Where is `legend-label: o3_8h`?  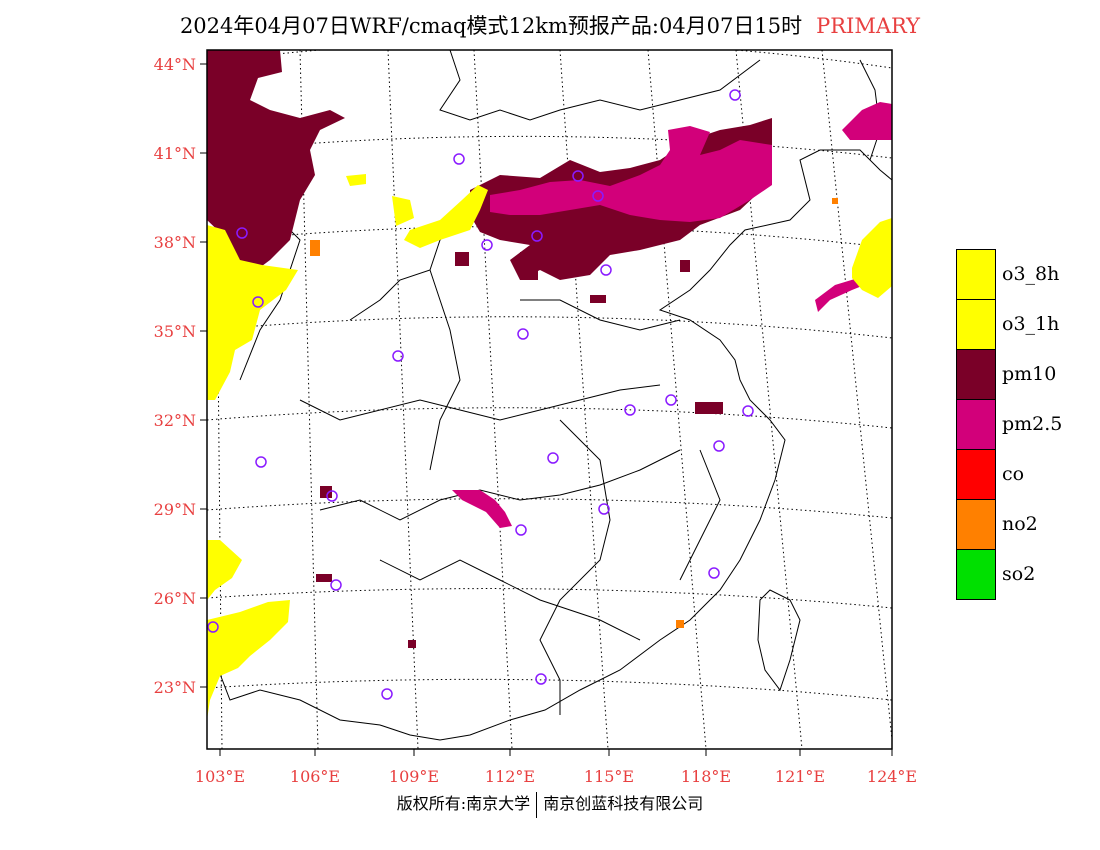
legend-label: o3_8h is located at coordinates (1031, 274).